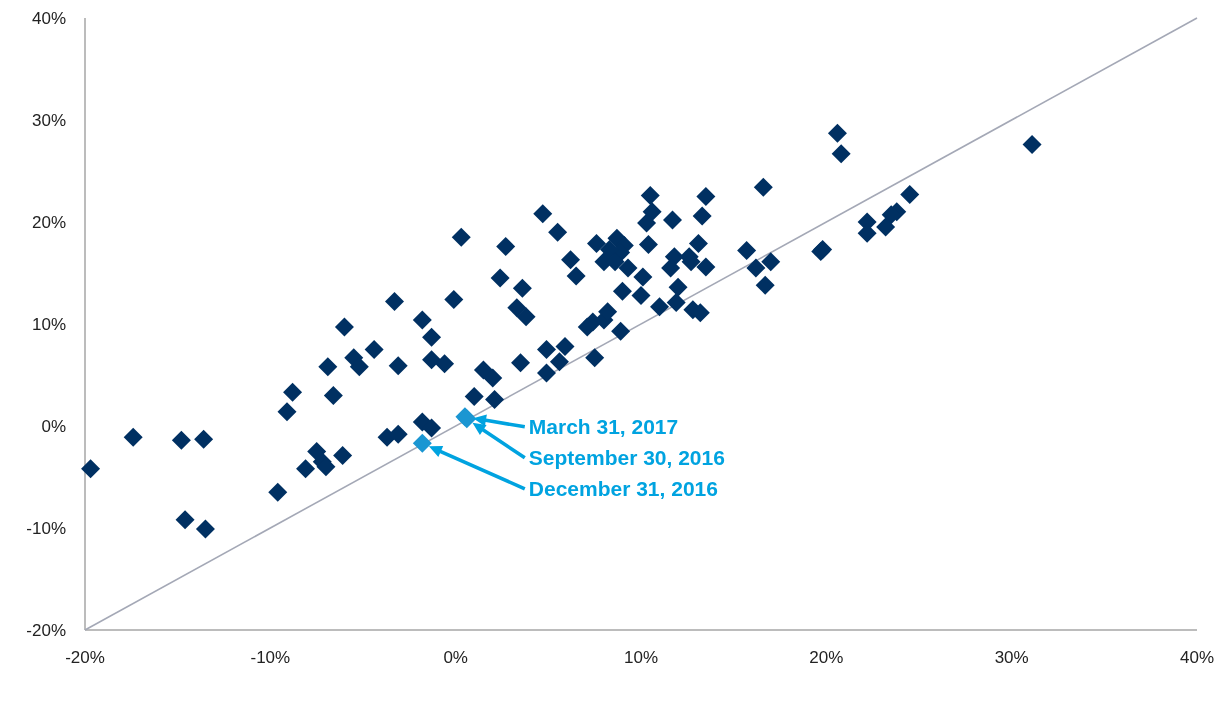  What do you see at coordinates (455, 657) in the screenshot?
I see `x-tick-label: 0%` at bounding box center [455, 657].